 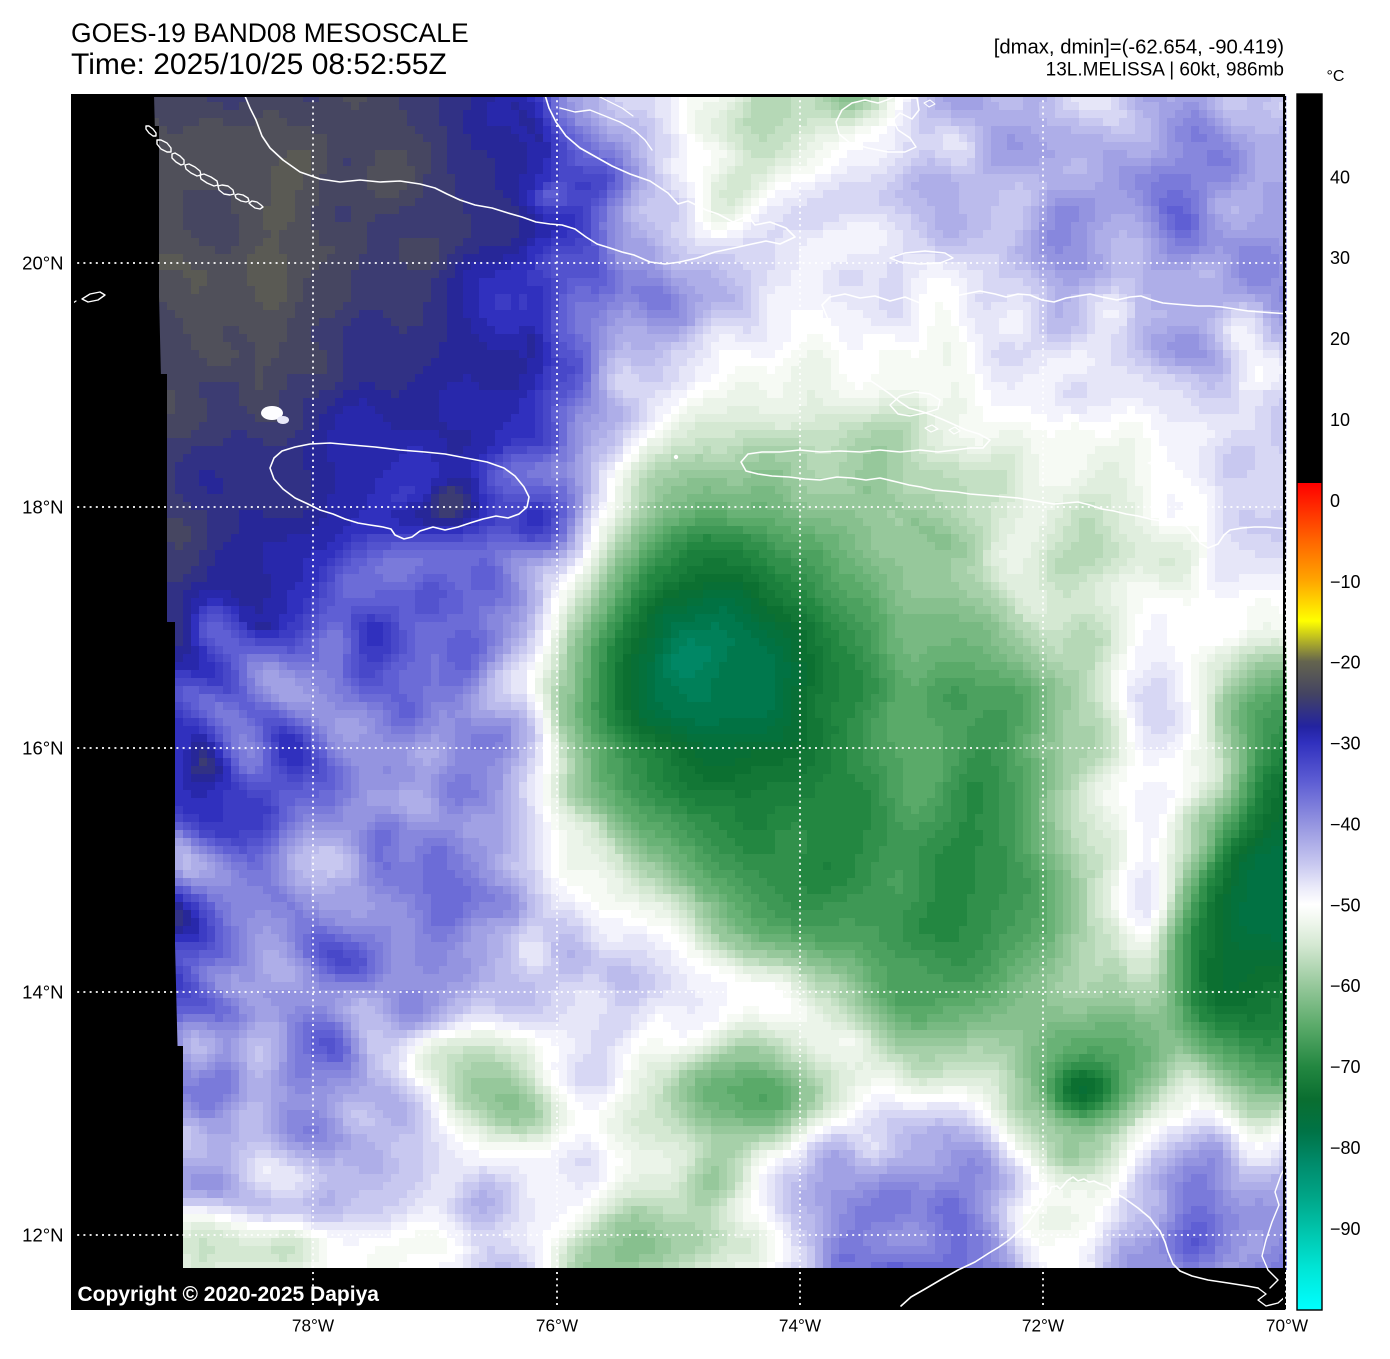 I want to click on svg-text: Time: 2025/10/25 08:52:55Z, so click(x=259, y=64).